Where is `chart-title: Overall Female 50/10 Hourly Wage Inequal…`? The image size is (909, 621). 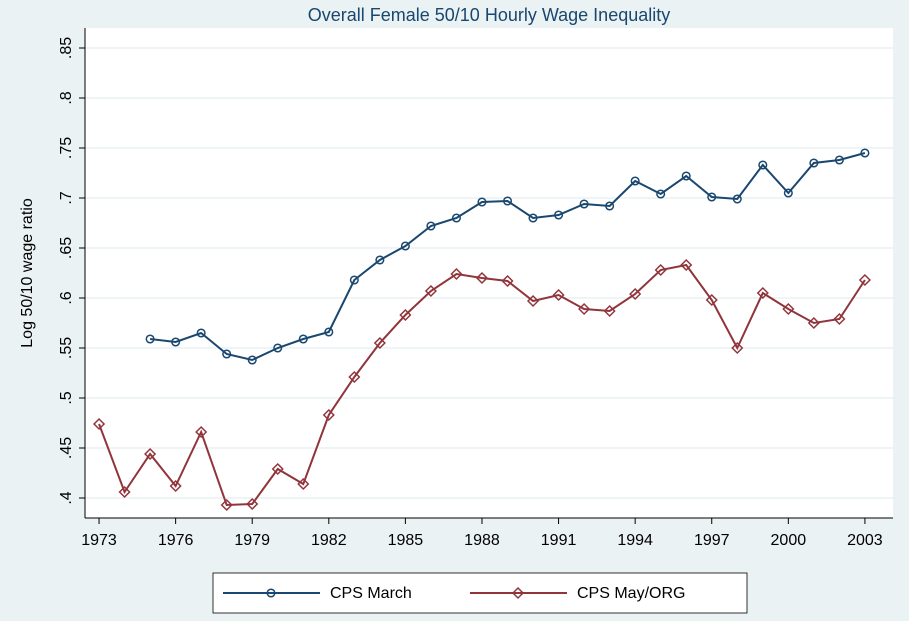
chart-title: Overall Female 50/10 Hourly Wage Inequal… is located at coordinates (489, 15).